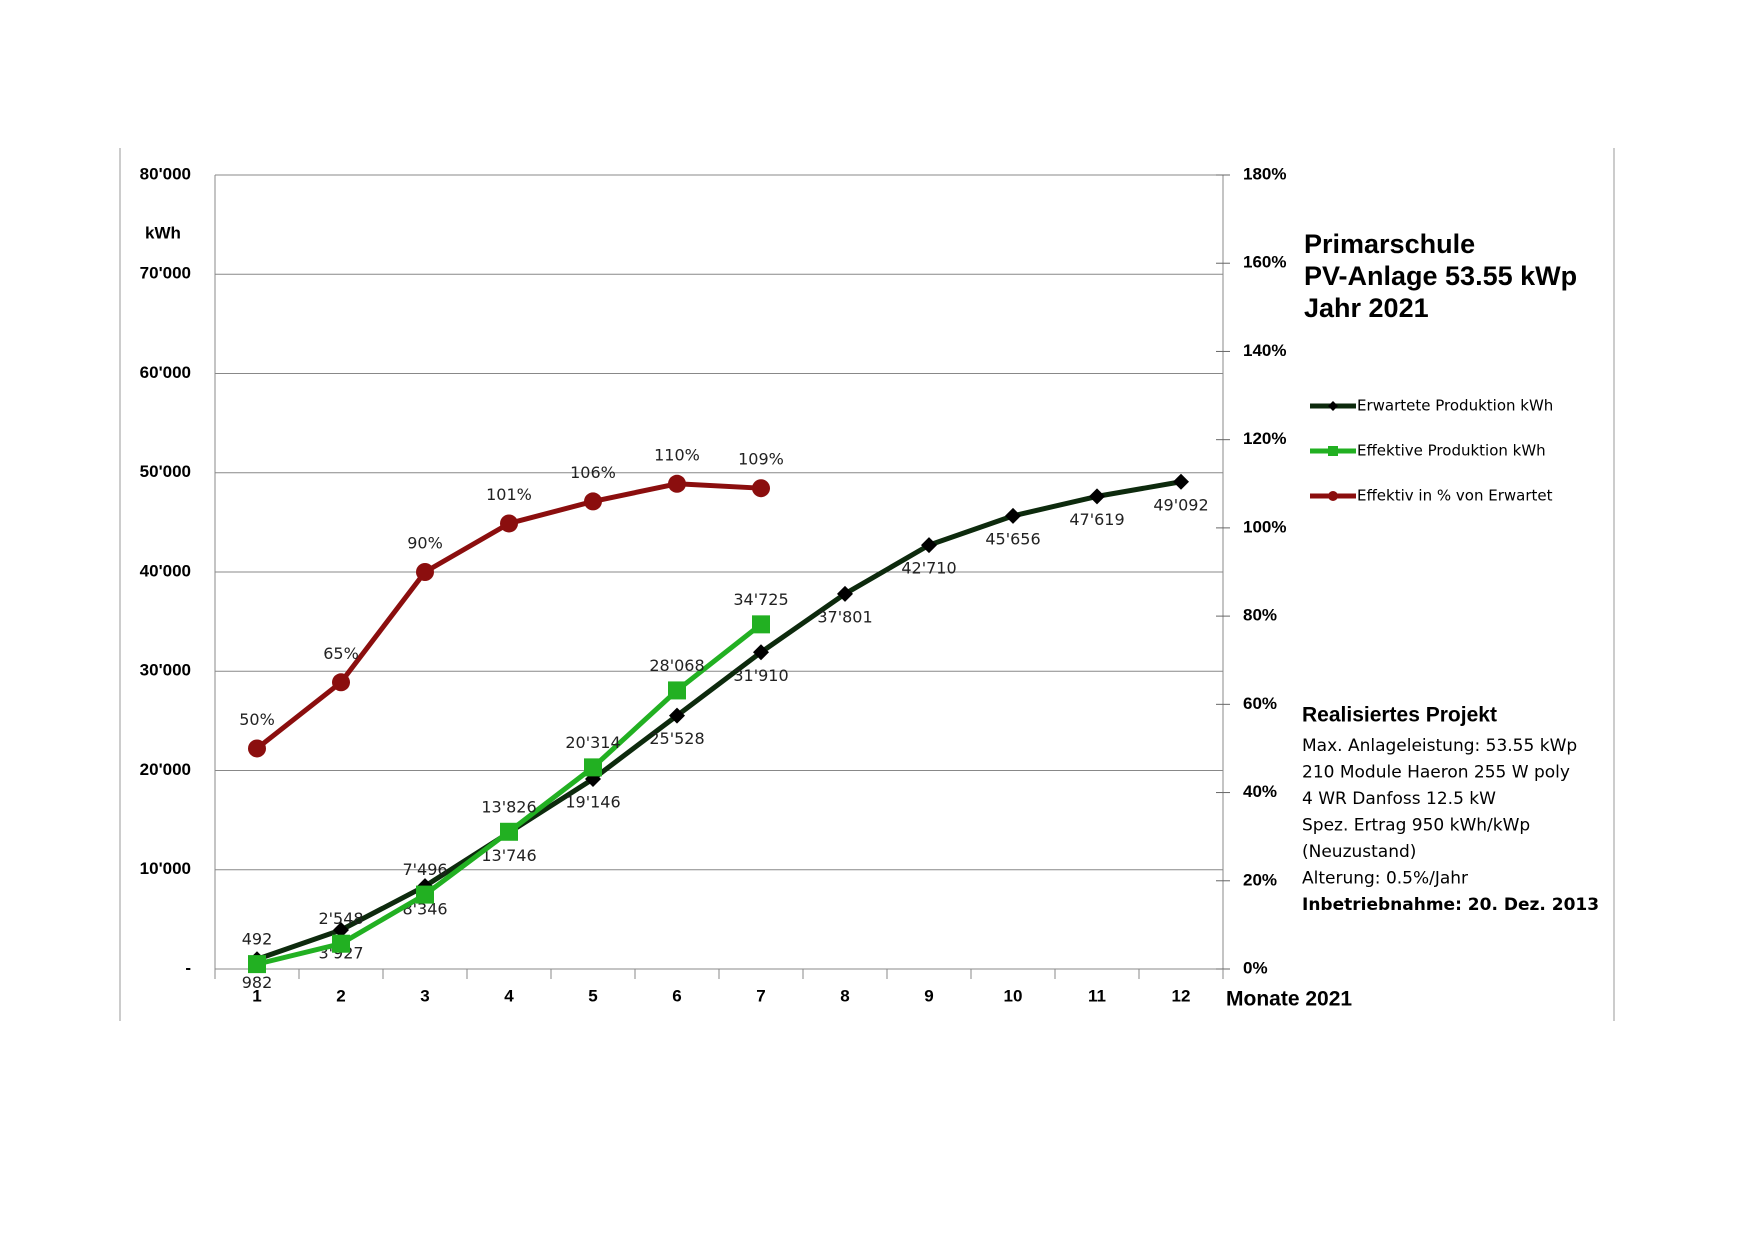  What do you see at coordinates (256, 995) in the screenshot?
I see `x-tick-label: 1` at bounding box center [256, 995].